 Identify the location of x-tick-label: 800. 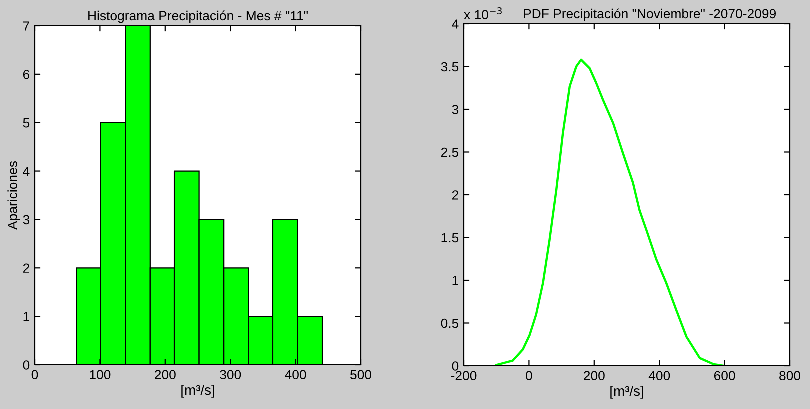
(790, 376).